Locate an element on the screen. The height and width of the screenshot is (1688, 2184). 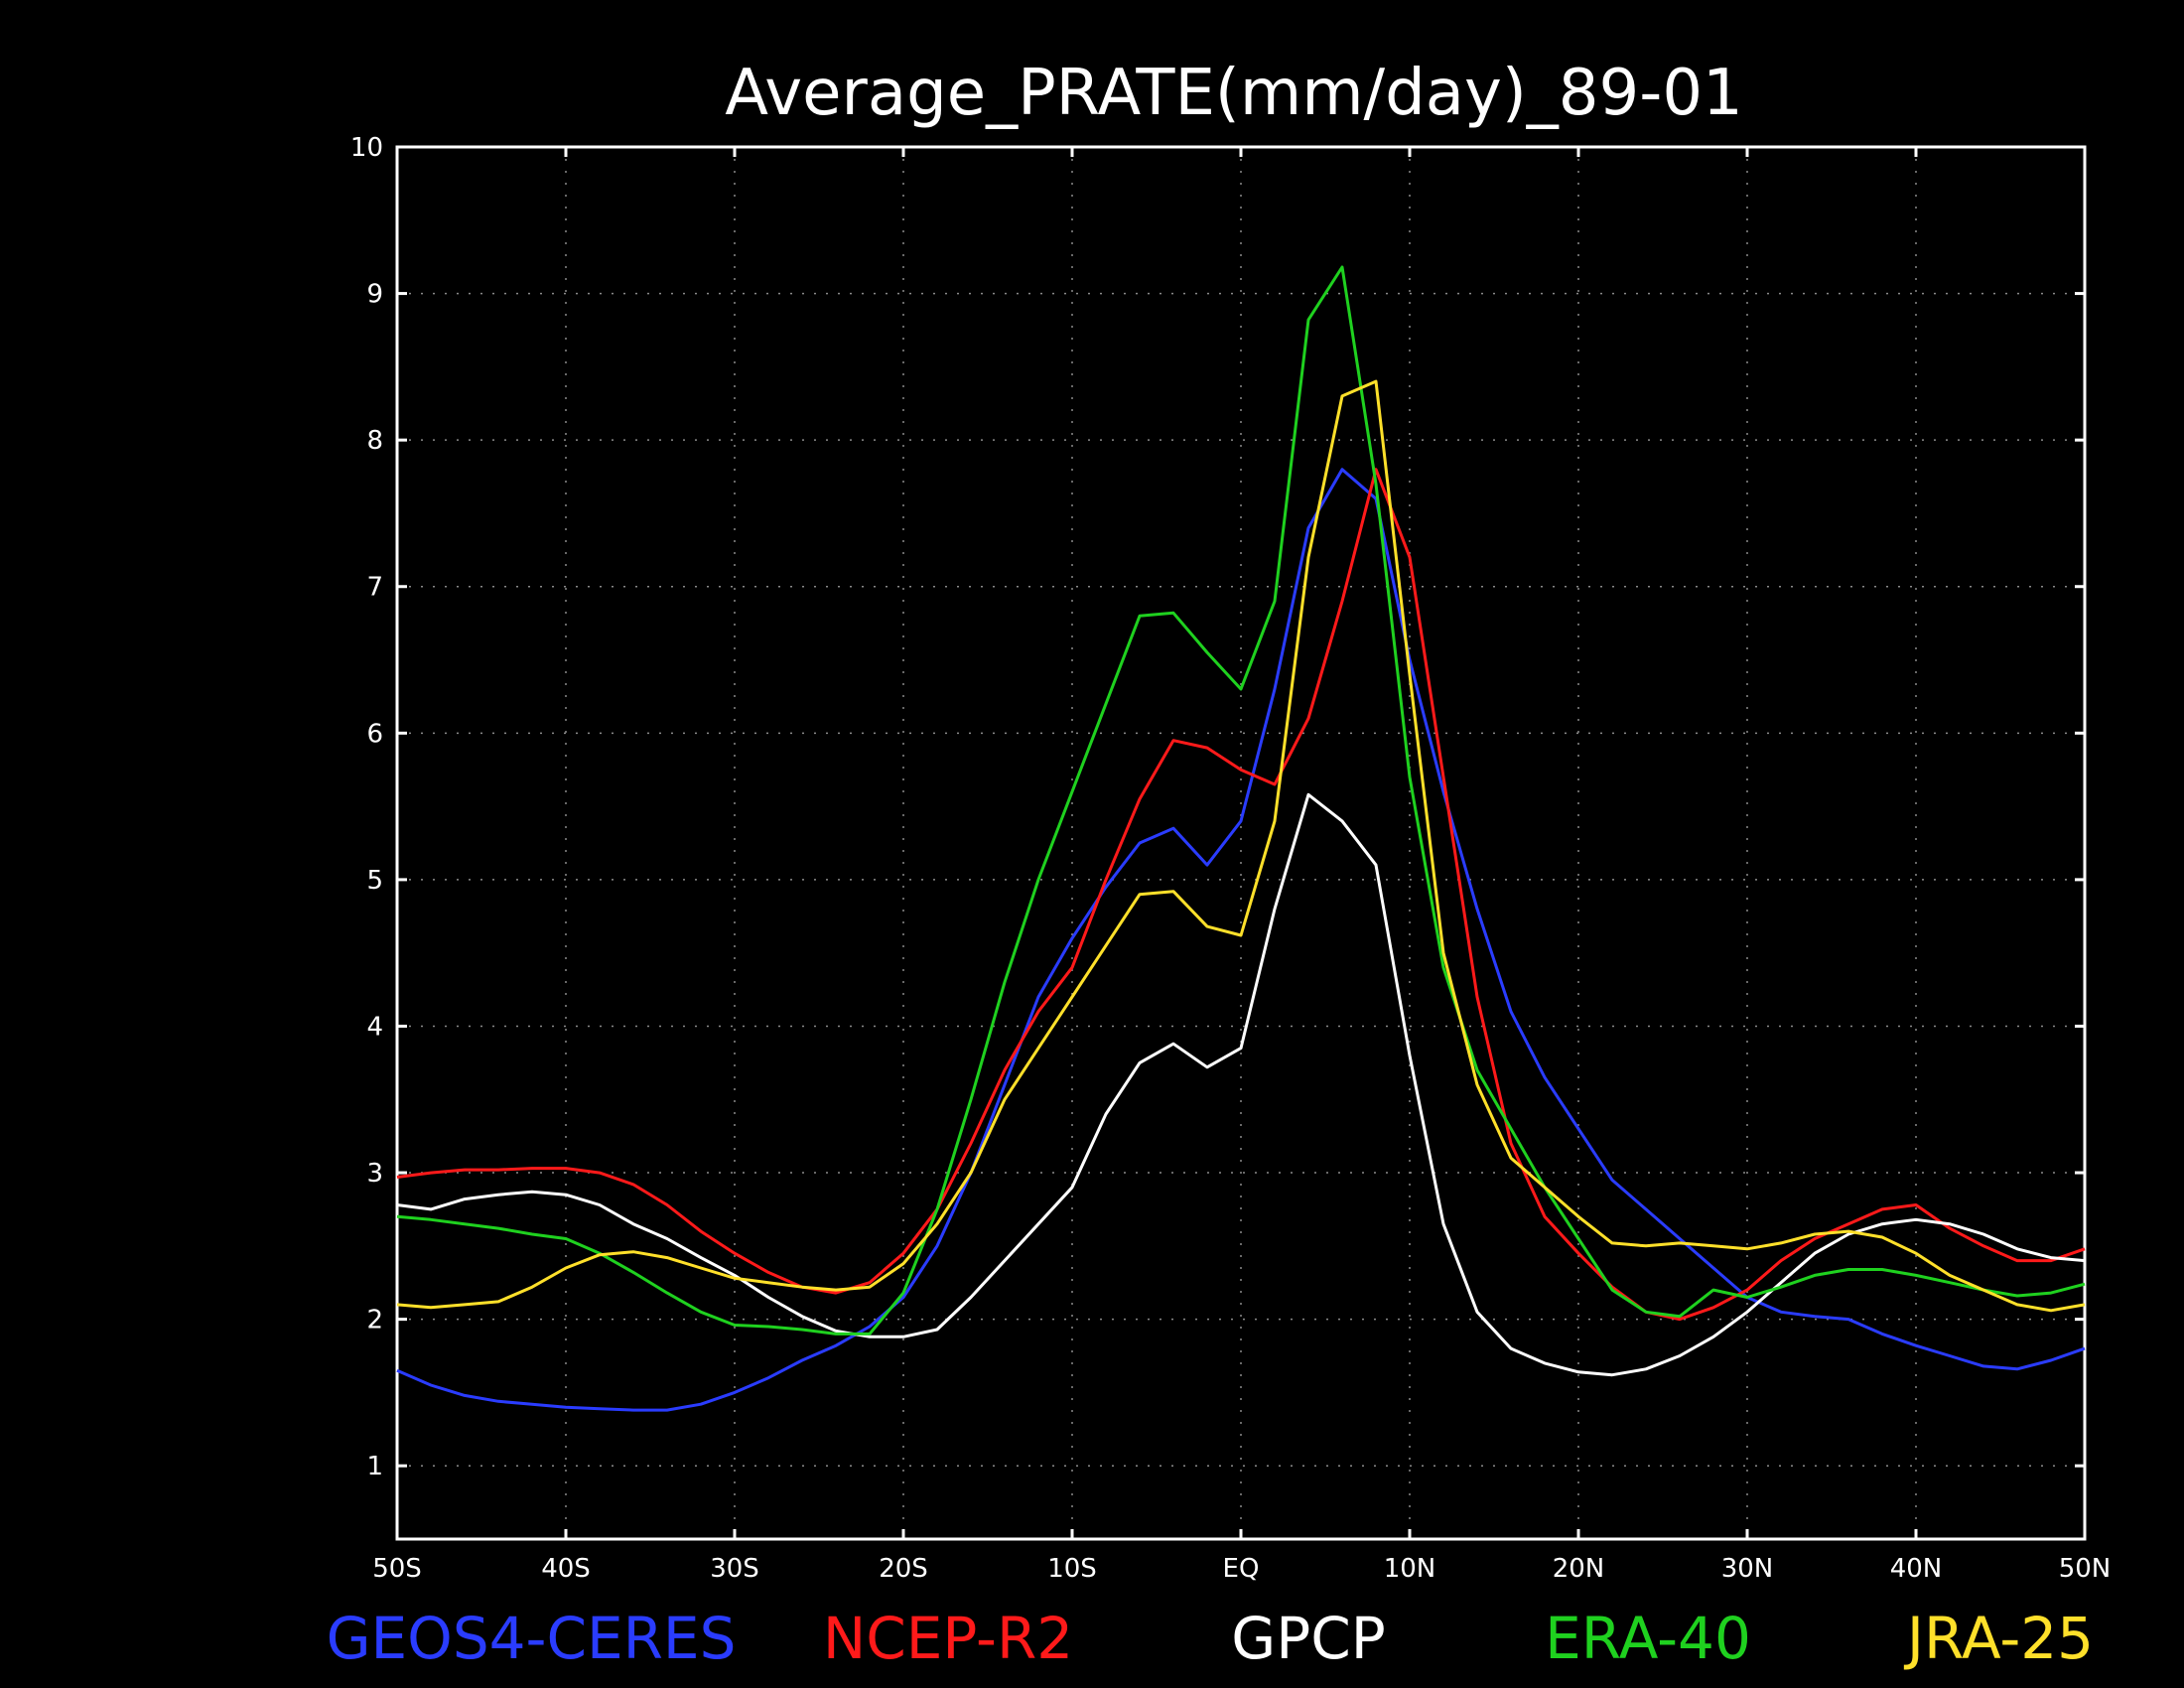
y-tick-label: 10 is located at coordinates (366, 148).